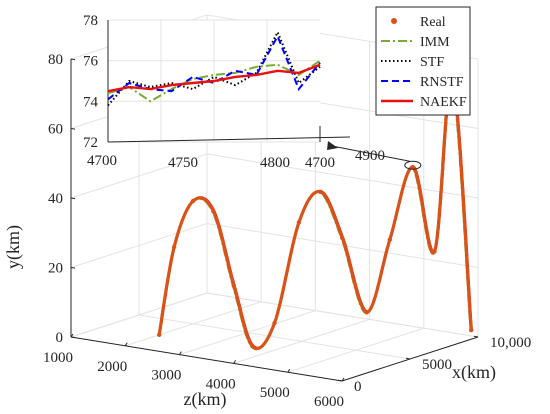 The width and height of the screenshot is (550, 414). Describe the element at coordinates (510, 343) in the screenshot. I see `x-tick-label: 10,000` at that location.